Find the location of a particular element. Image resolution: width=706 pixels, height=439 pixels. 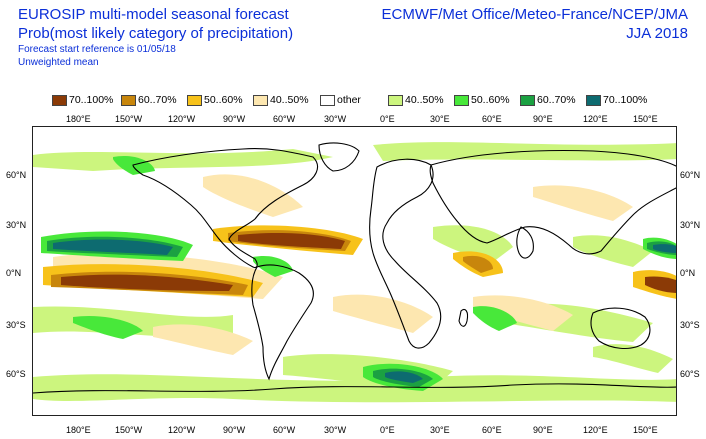

lon-label-bottom: 30°E is located at coordinates (440, 430).